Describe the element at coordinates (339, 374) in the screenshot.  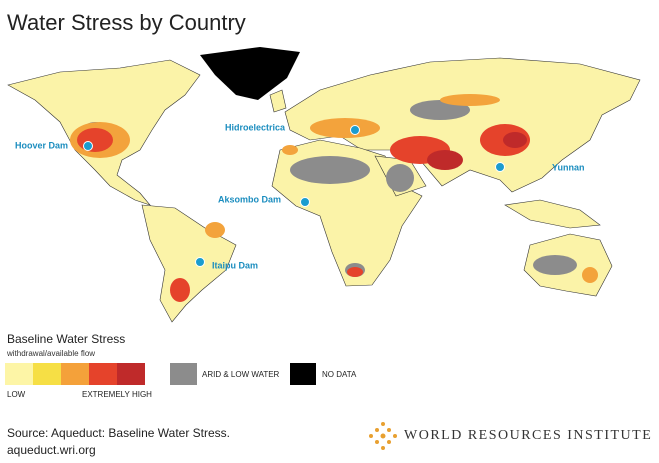
I see `legend-no-data: NO DATA` at that location.